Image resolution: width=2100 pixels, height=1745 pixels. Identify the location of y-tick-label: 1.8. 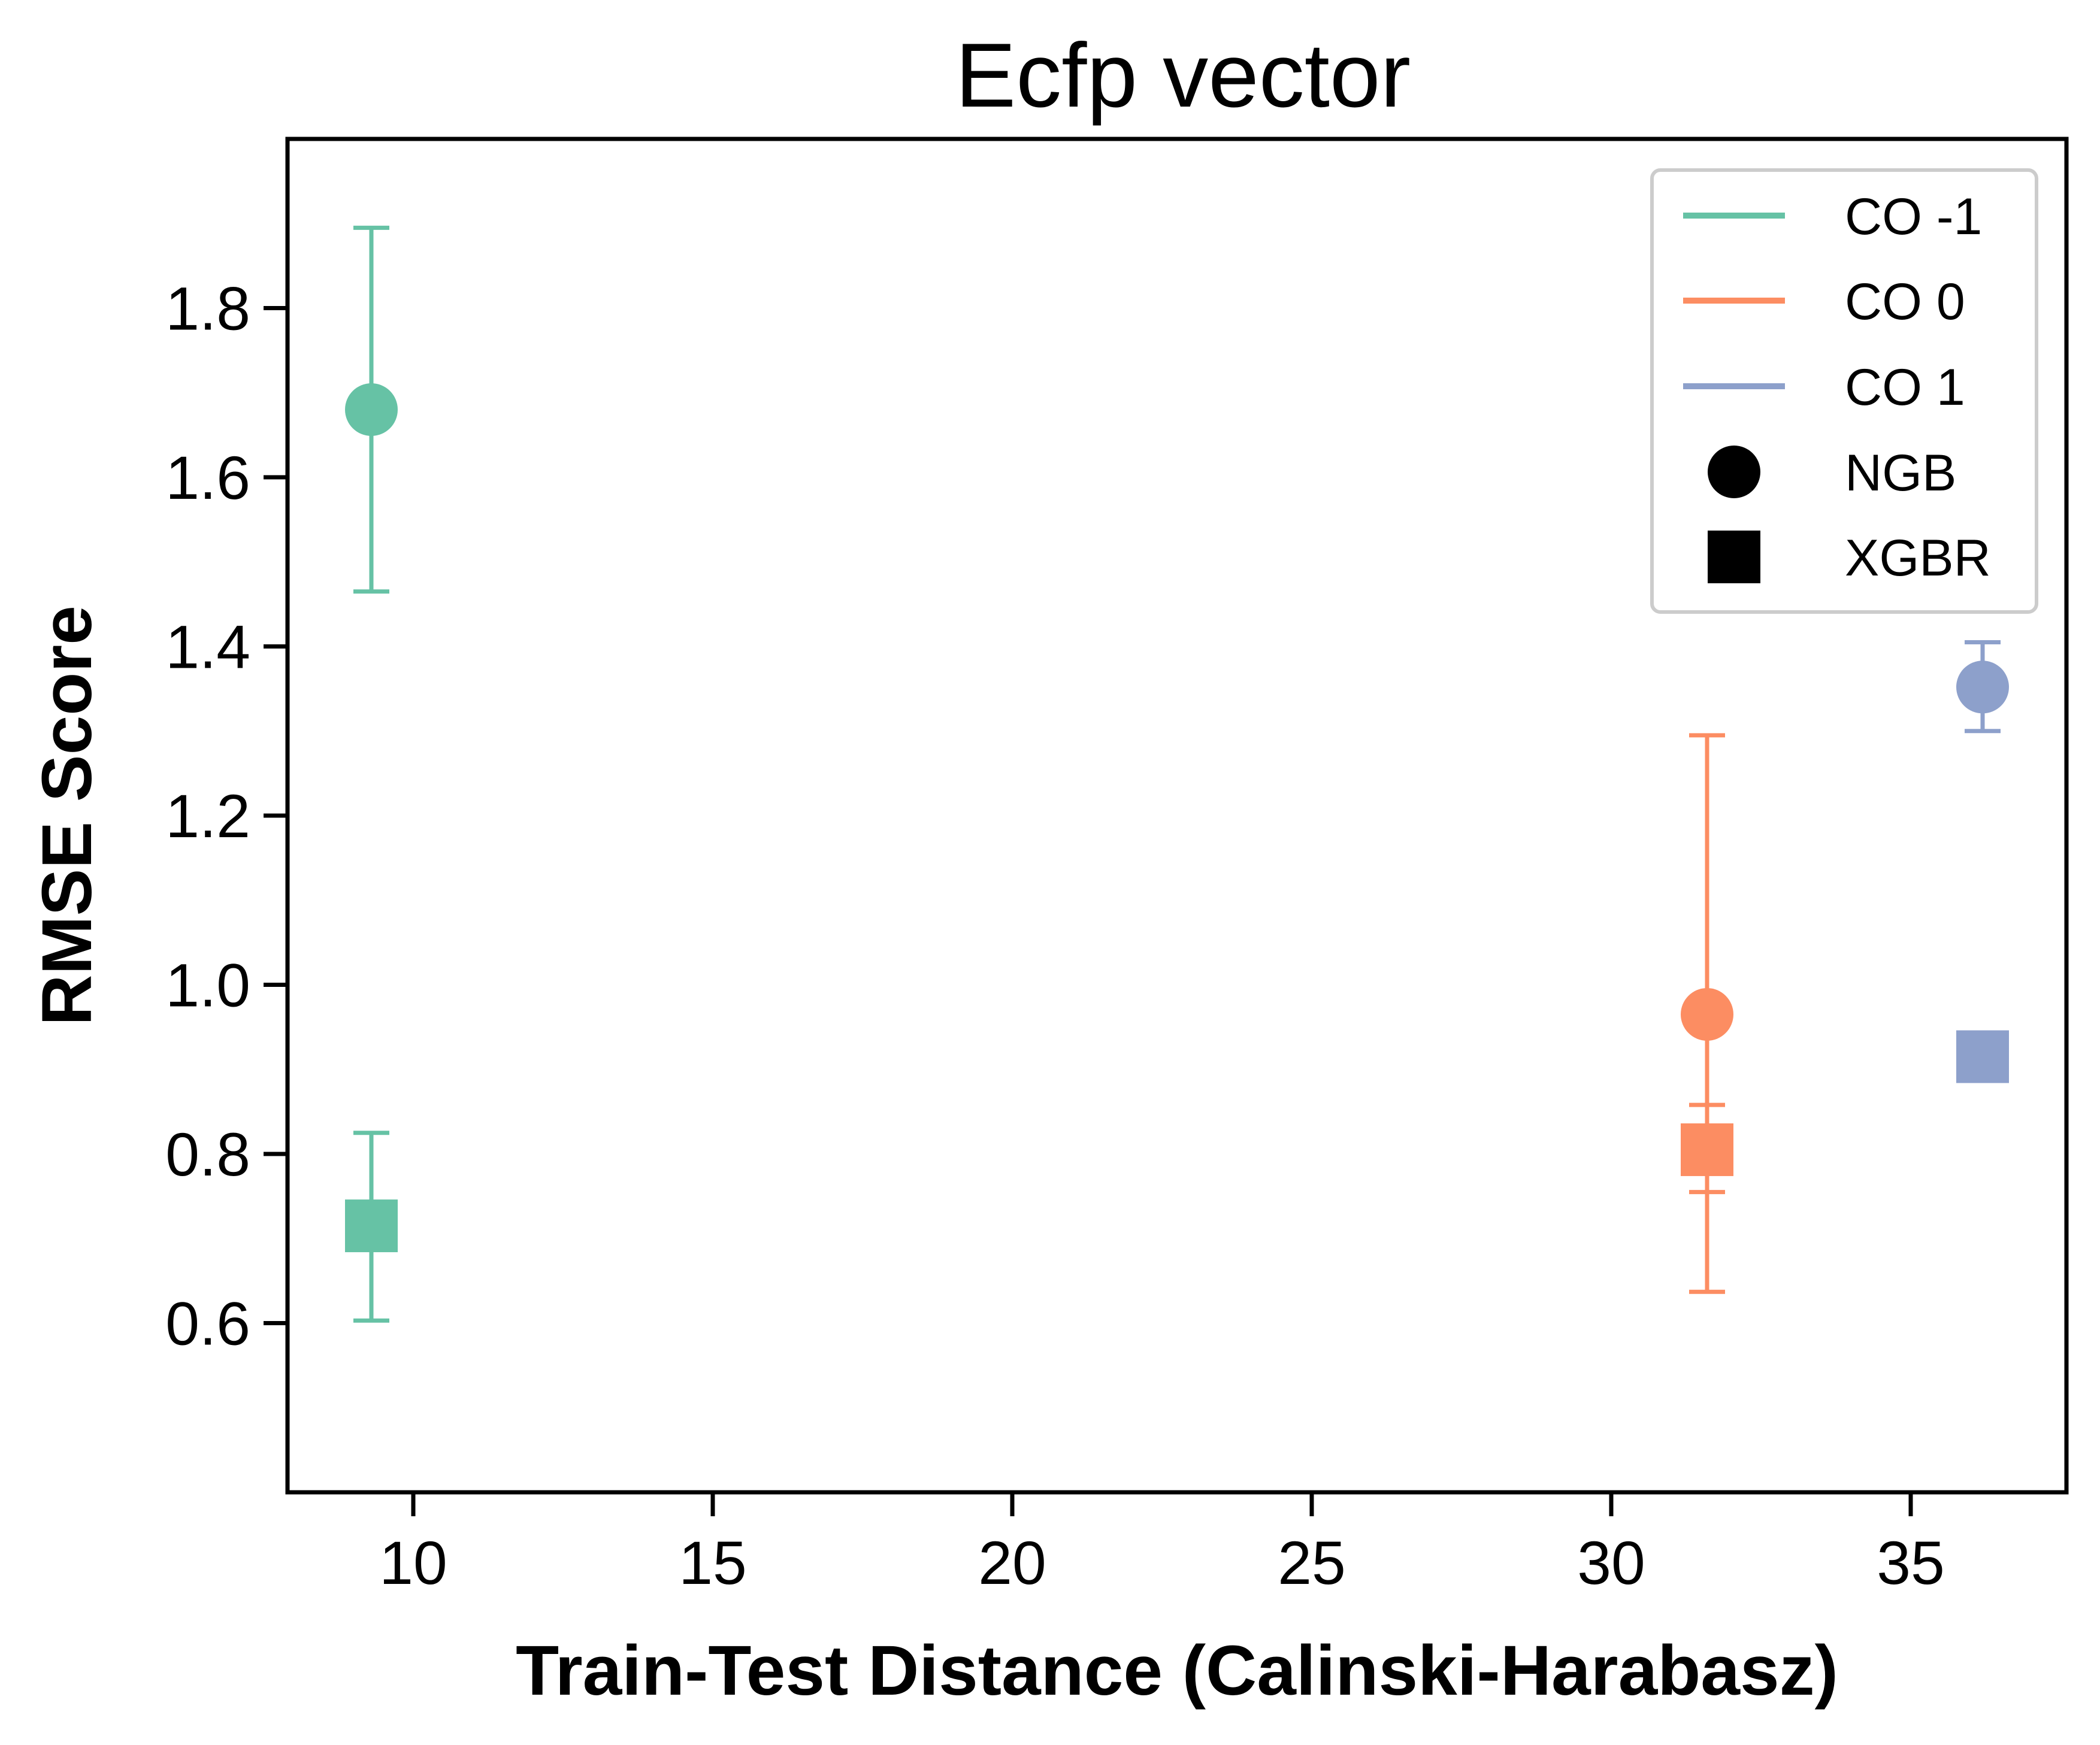
(208, 309).